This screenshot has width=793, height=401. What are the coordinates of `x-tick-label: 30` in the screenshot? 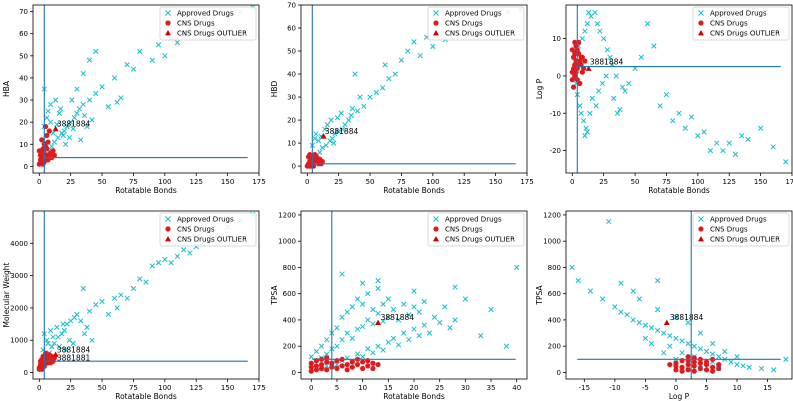 It's located at (465, 388).